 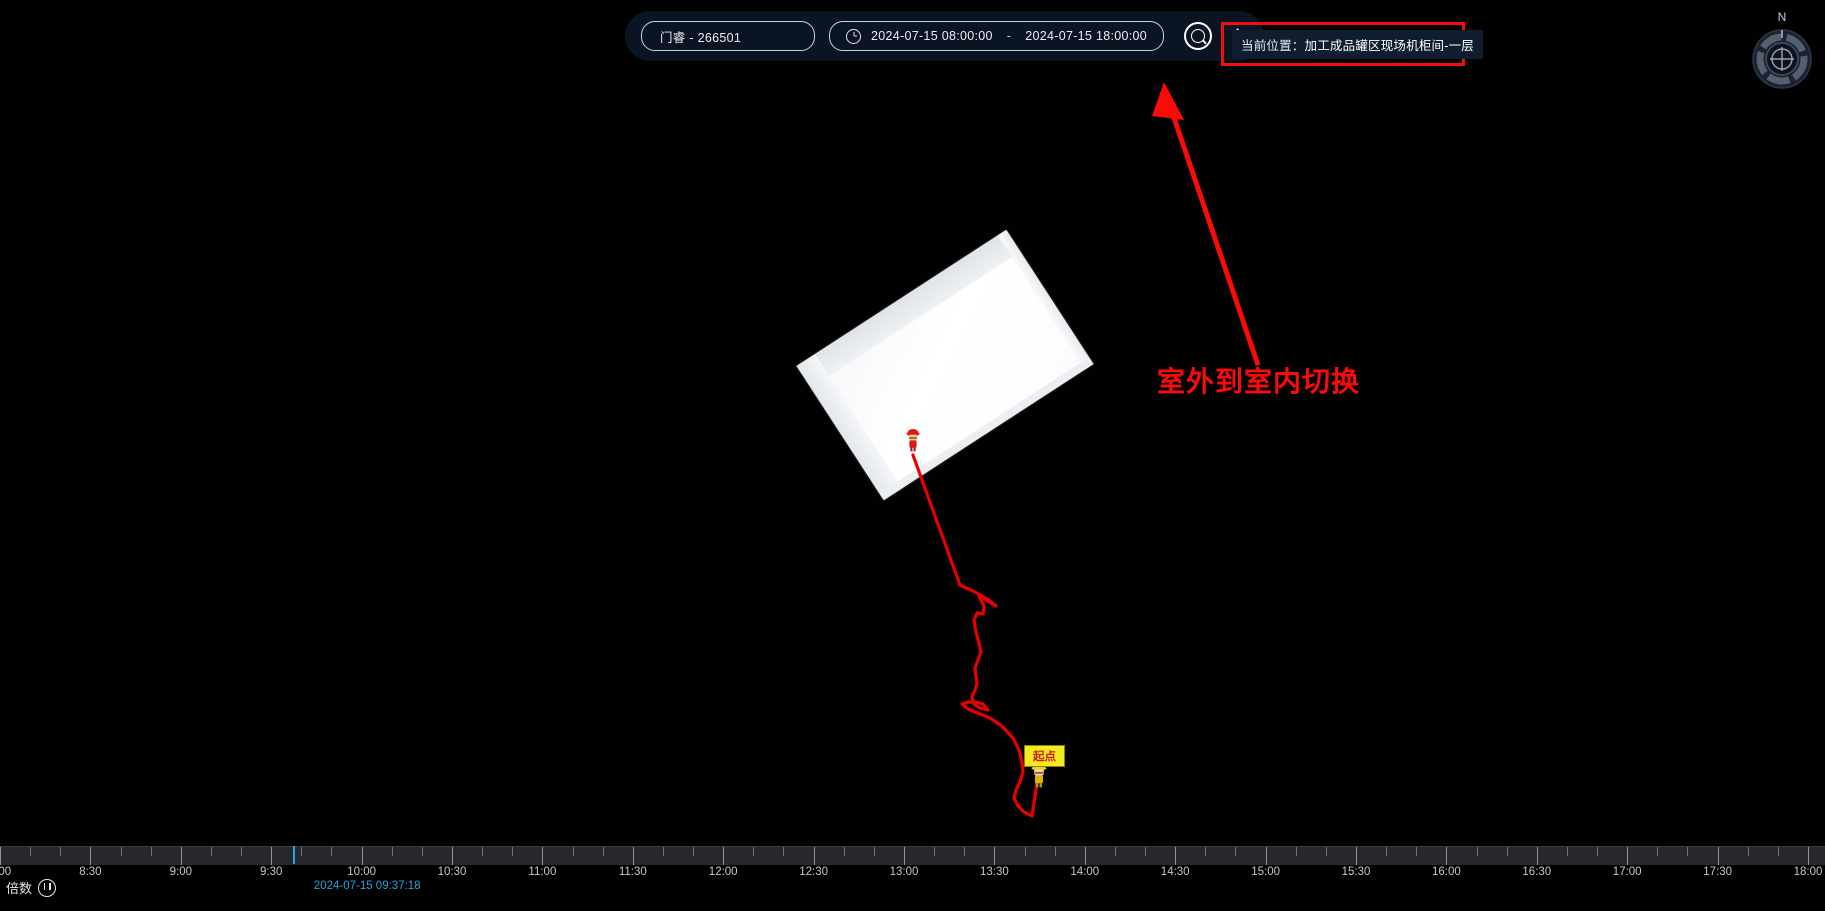 I want to click on tick-label: 9:30, so click(x=271, y=872).